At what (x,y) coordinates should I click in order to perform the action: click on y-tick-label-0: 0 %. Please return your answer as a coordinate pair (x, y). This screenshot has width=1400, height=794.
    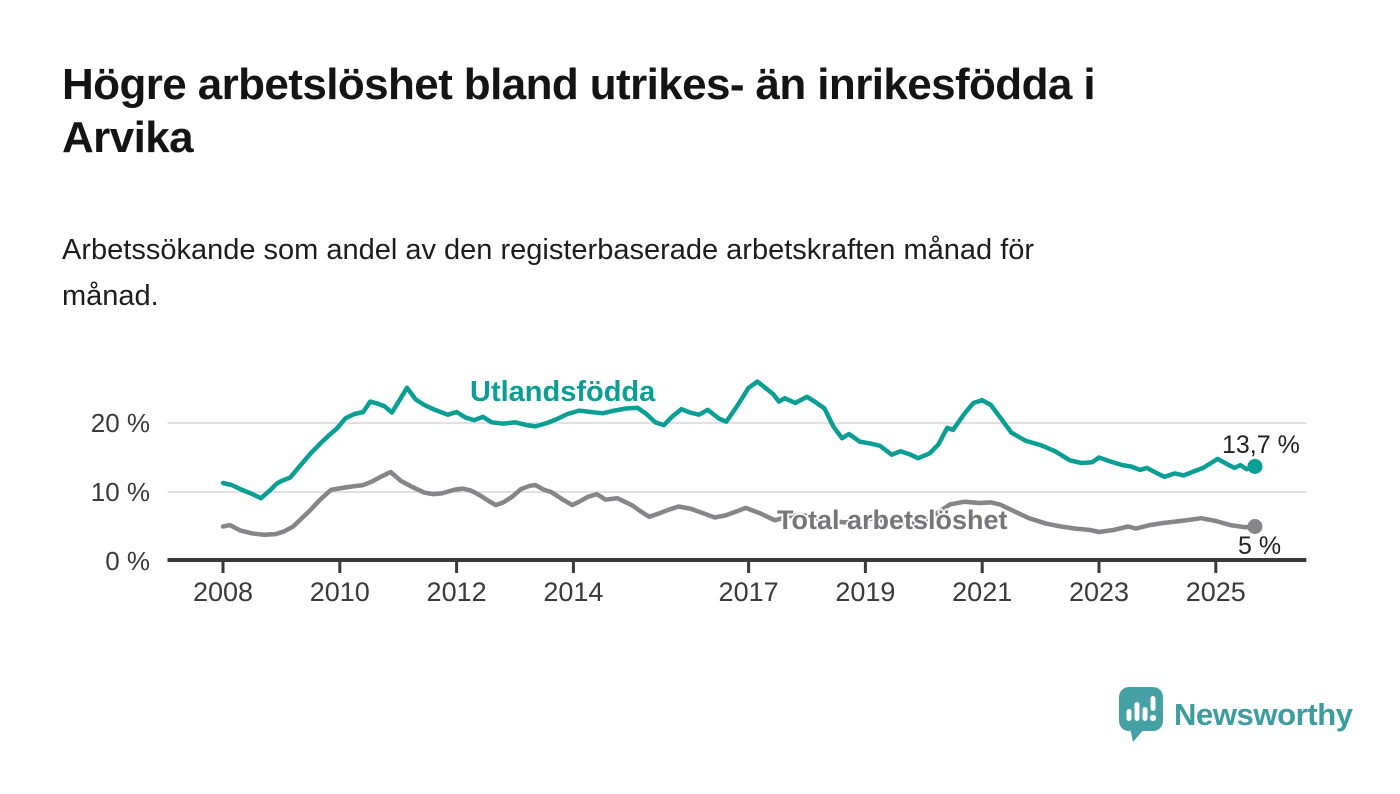
    Looking at the image, I should click on (127, 561).